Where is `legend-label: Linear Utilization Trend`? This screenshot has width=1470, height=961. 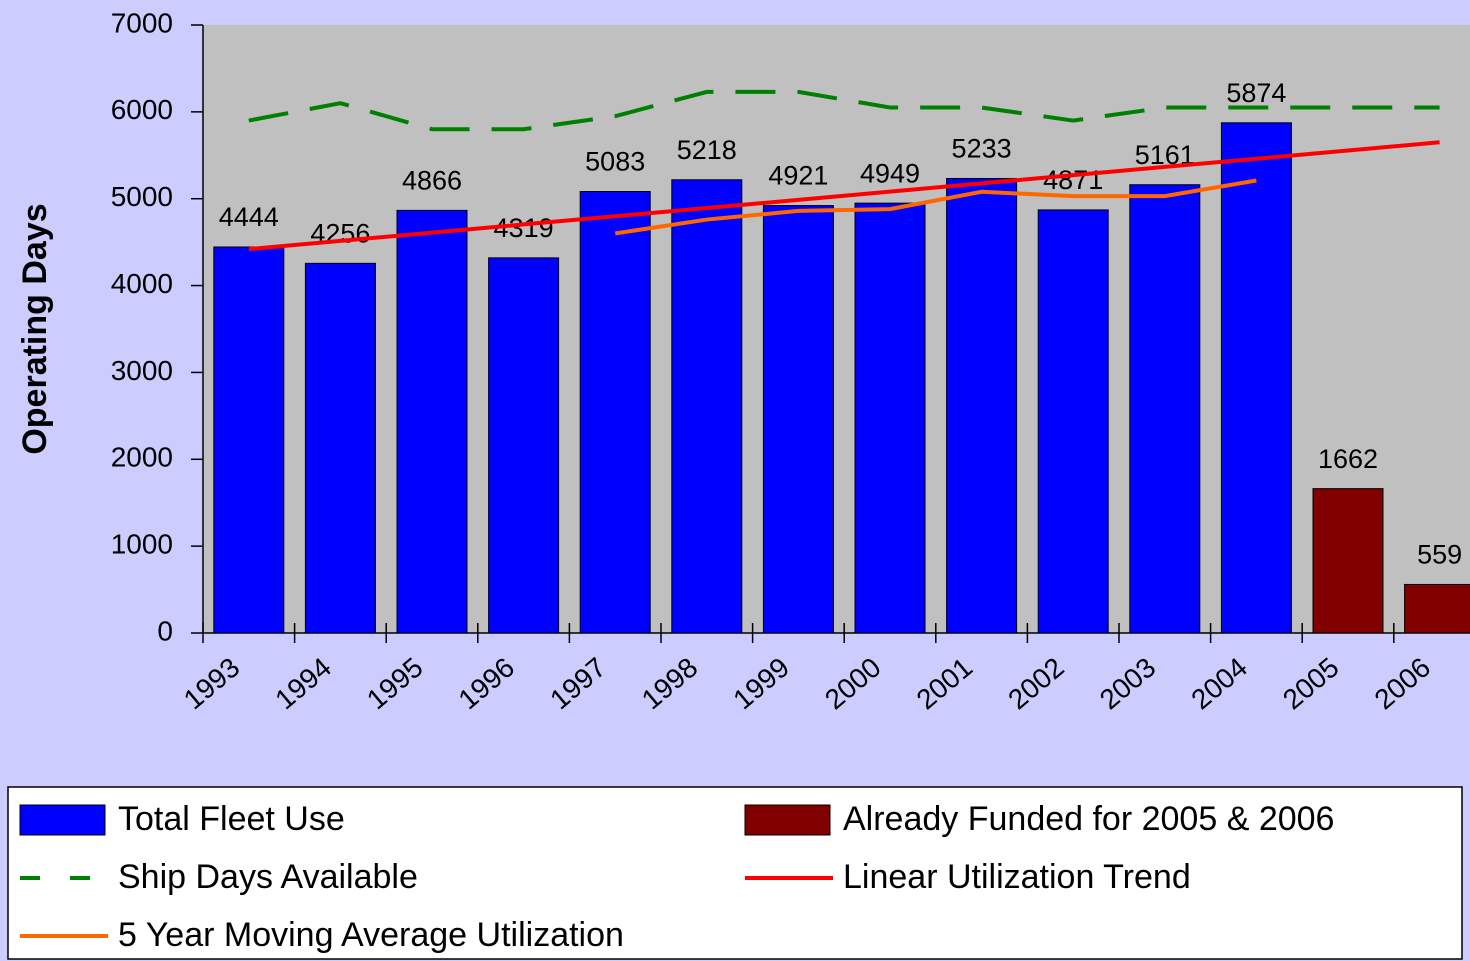 legend-label: Linear Utilization Trend is located at coordinates (1017, 877).